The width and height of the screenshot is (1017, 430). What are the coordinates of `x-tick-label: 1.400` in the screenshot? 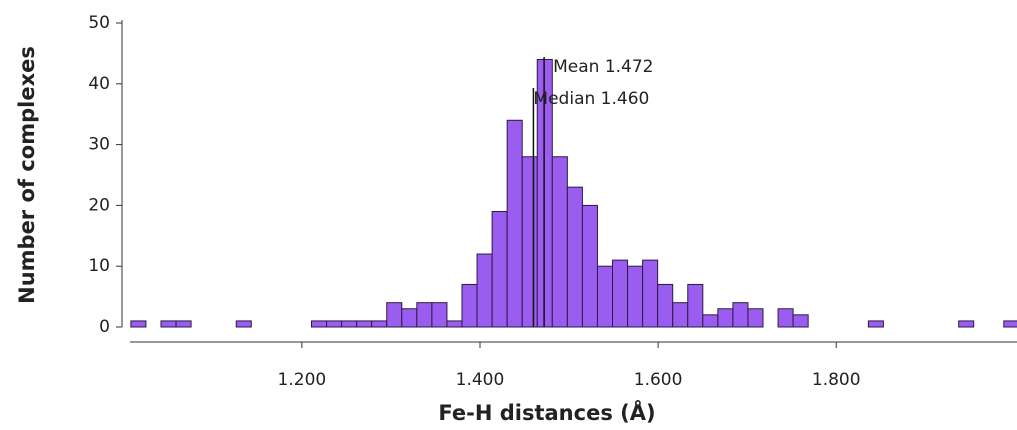 It's located at (480, 380).